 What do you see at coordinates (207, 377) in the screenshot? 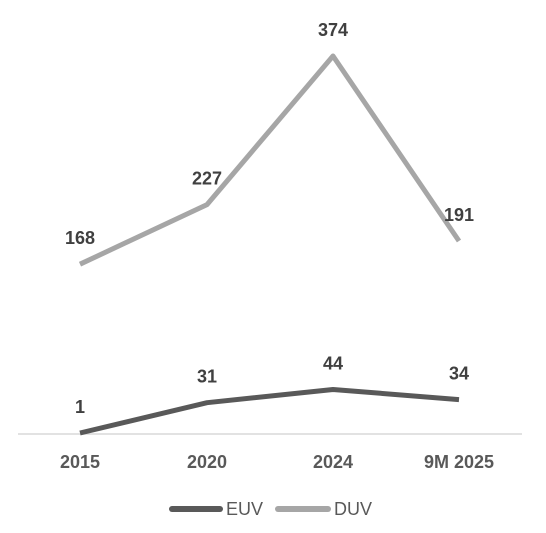
I see `data-label-euv-1: 31` at bounding box center [207, 377].